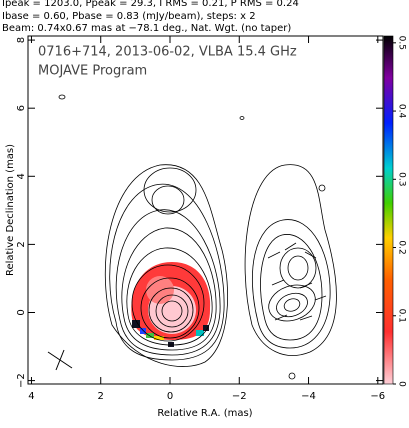  Describe the element at coordinates (31, 396) in the screenshot. I see `x-tick-label: 4` at that location.